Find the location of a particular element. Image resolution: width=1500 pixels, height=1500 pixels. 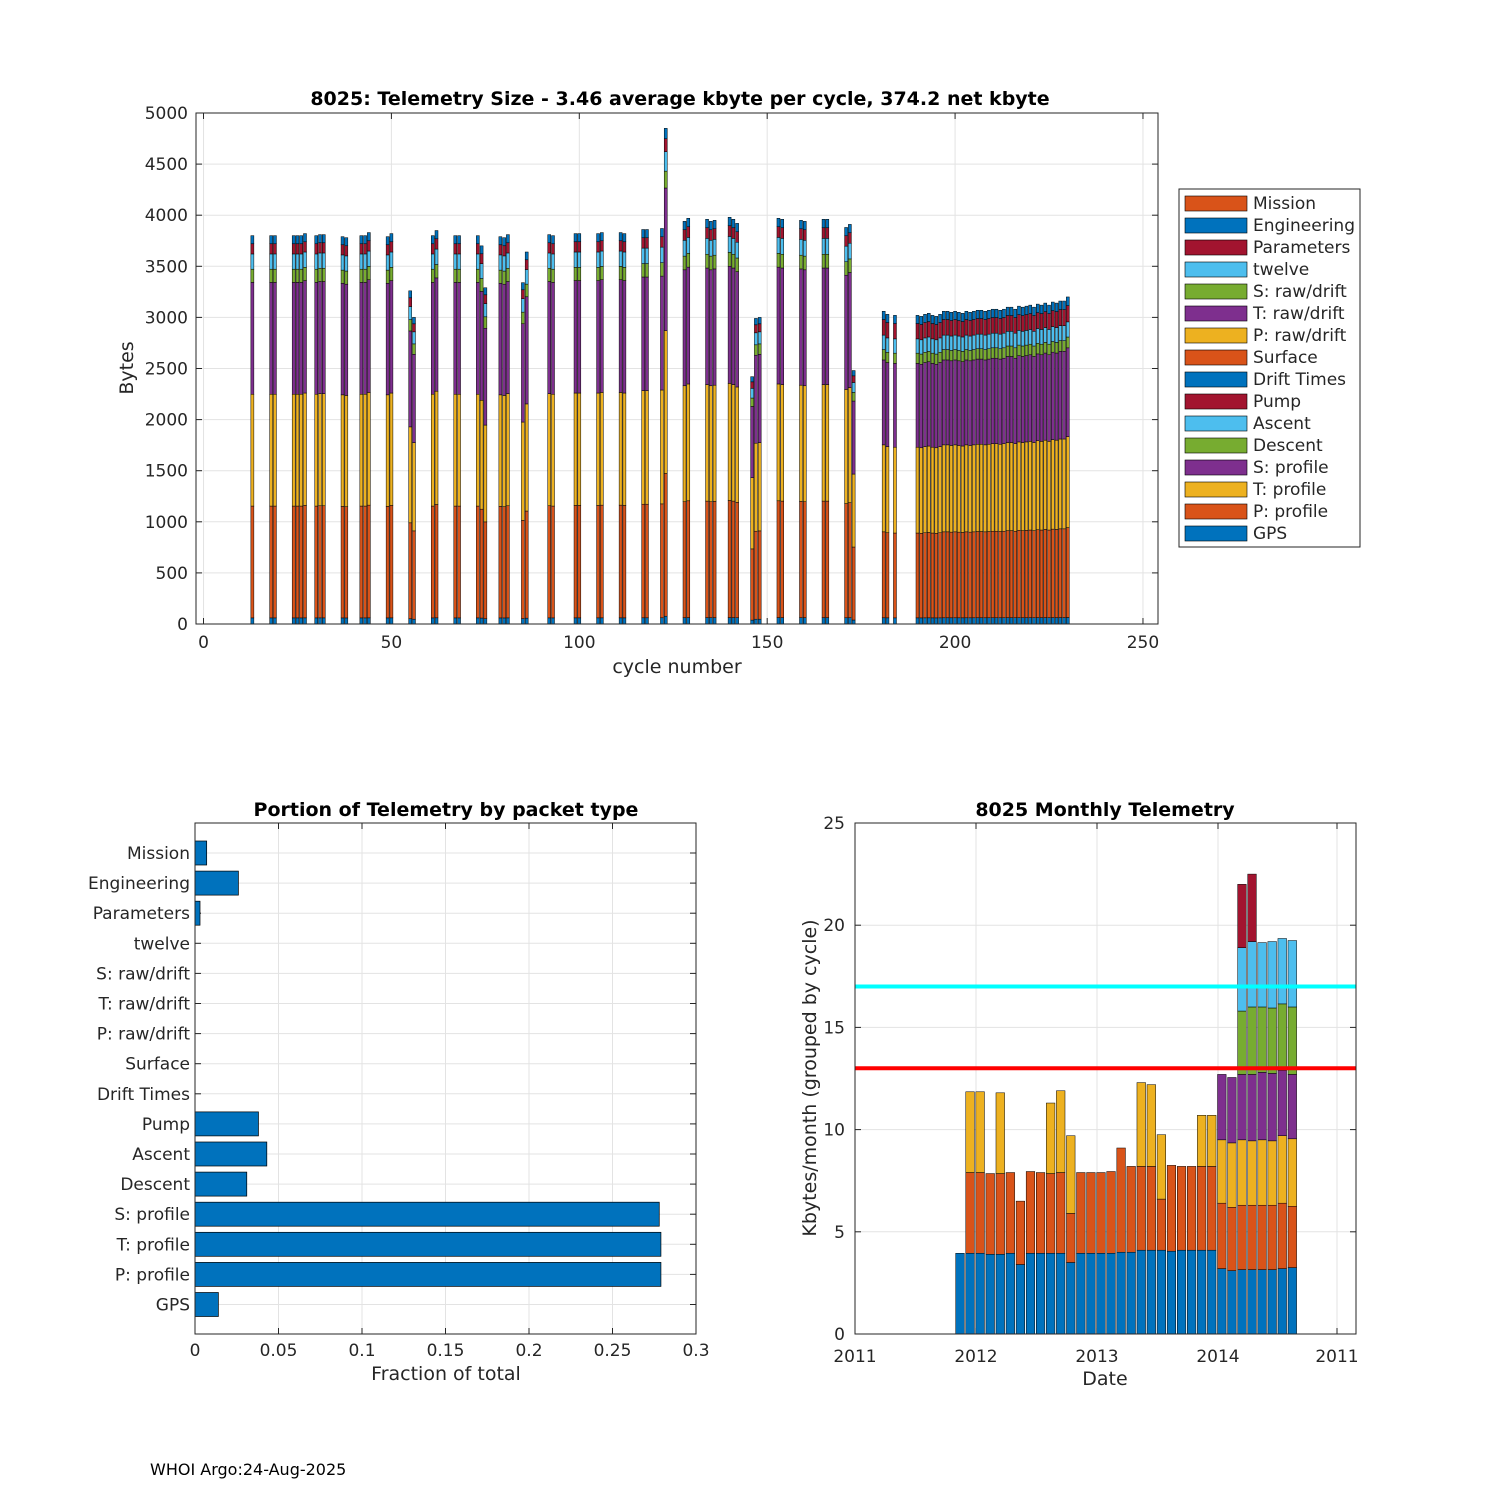

c3-ytick-label: 15 is located at coordinates (834, 1028).